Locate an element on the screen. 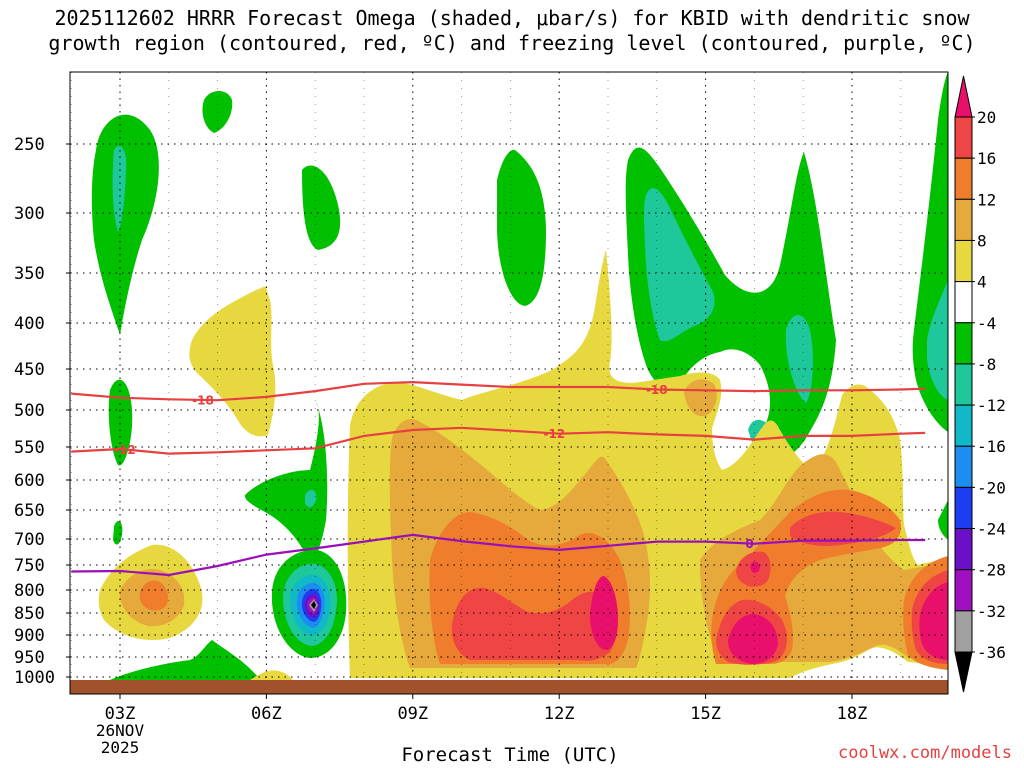 This screenshot has width=1024, height=768. colorbar: 20 16 12 8 4 -4 -8 -12 -16 -20 -24 -28 -32 -36 is located at coordinates (980, 384).